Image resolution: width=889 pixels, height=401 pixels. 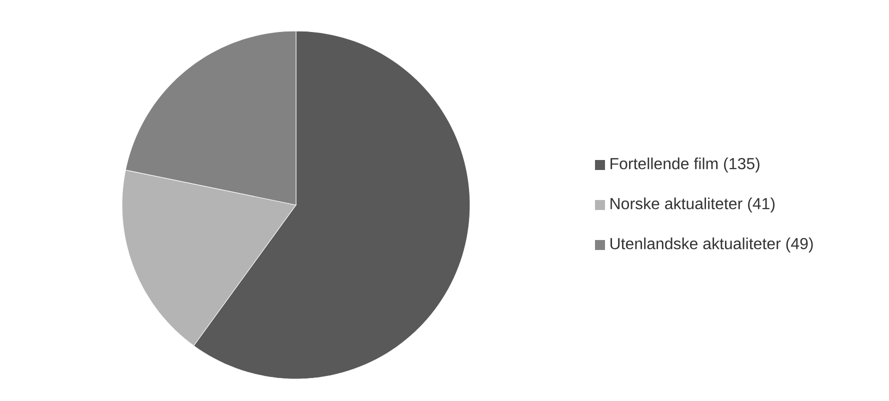 I want to click on legend-label: Norske aktualiteter (41), so click(x=692, y=205).